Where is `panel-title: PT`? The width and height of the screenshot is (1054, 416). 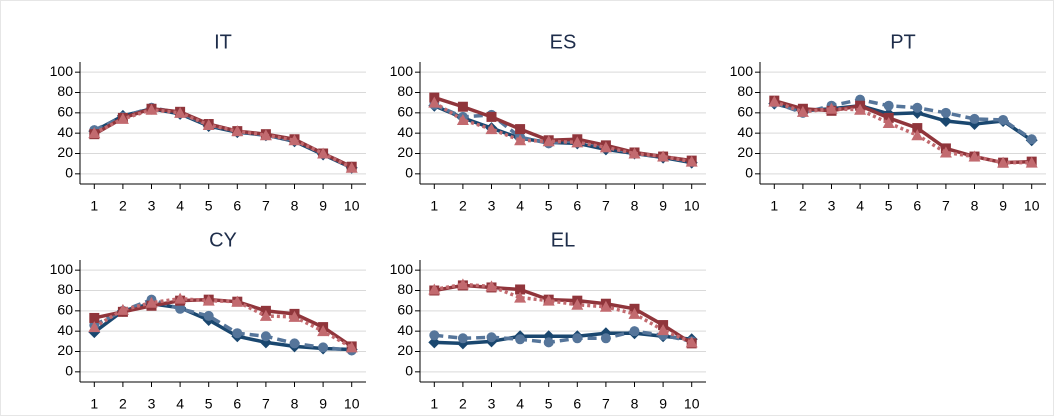
panel-title: PT is located at coordinates (903, 42).